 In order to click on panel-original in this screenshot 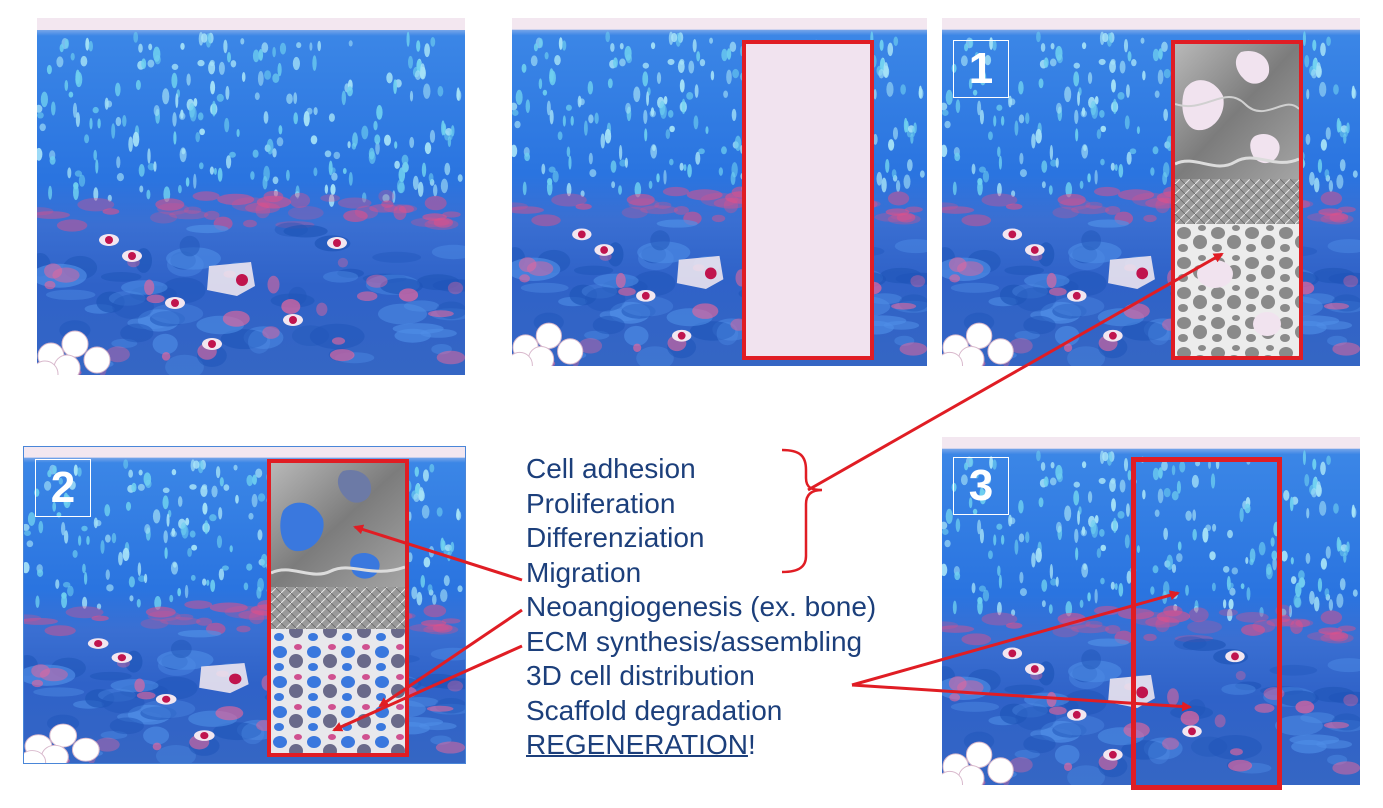, I will do `click(251, 196)`.